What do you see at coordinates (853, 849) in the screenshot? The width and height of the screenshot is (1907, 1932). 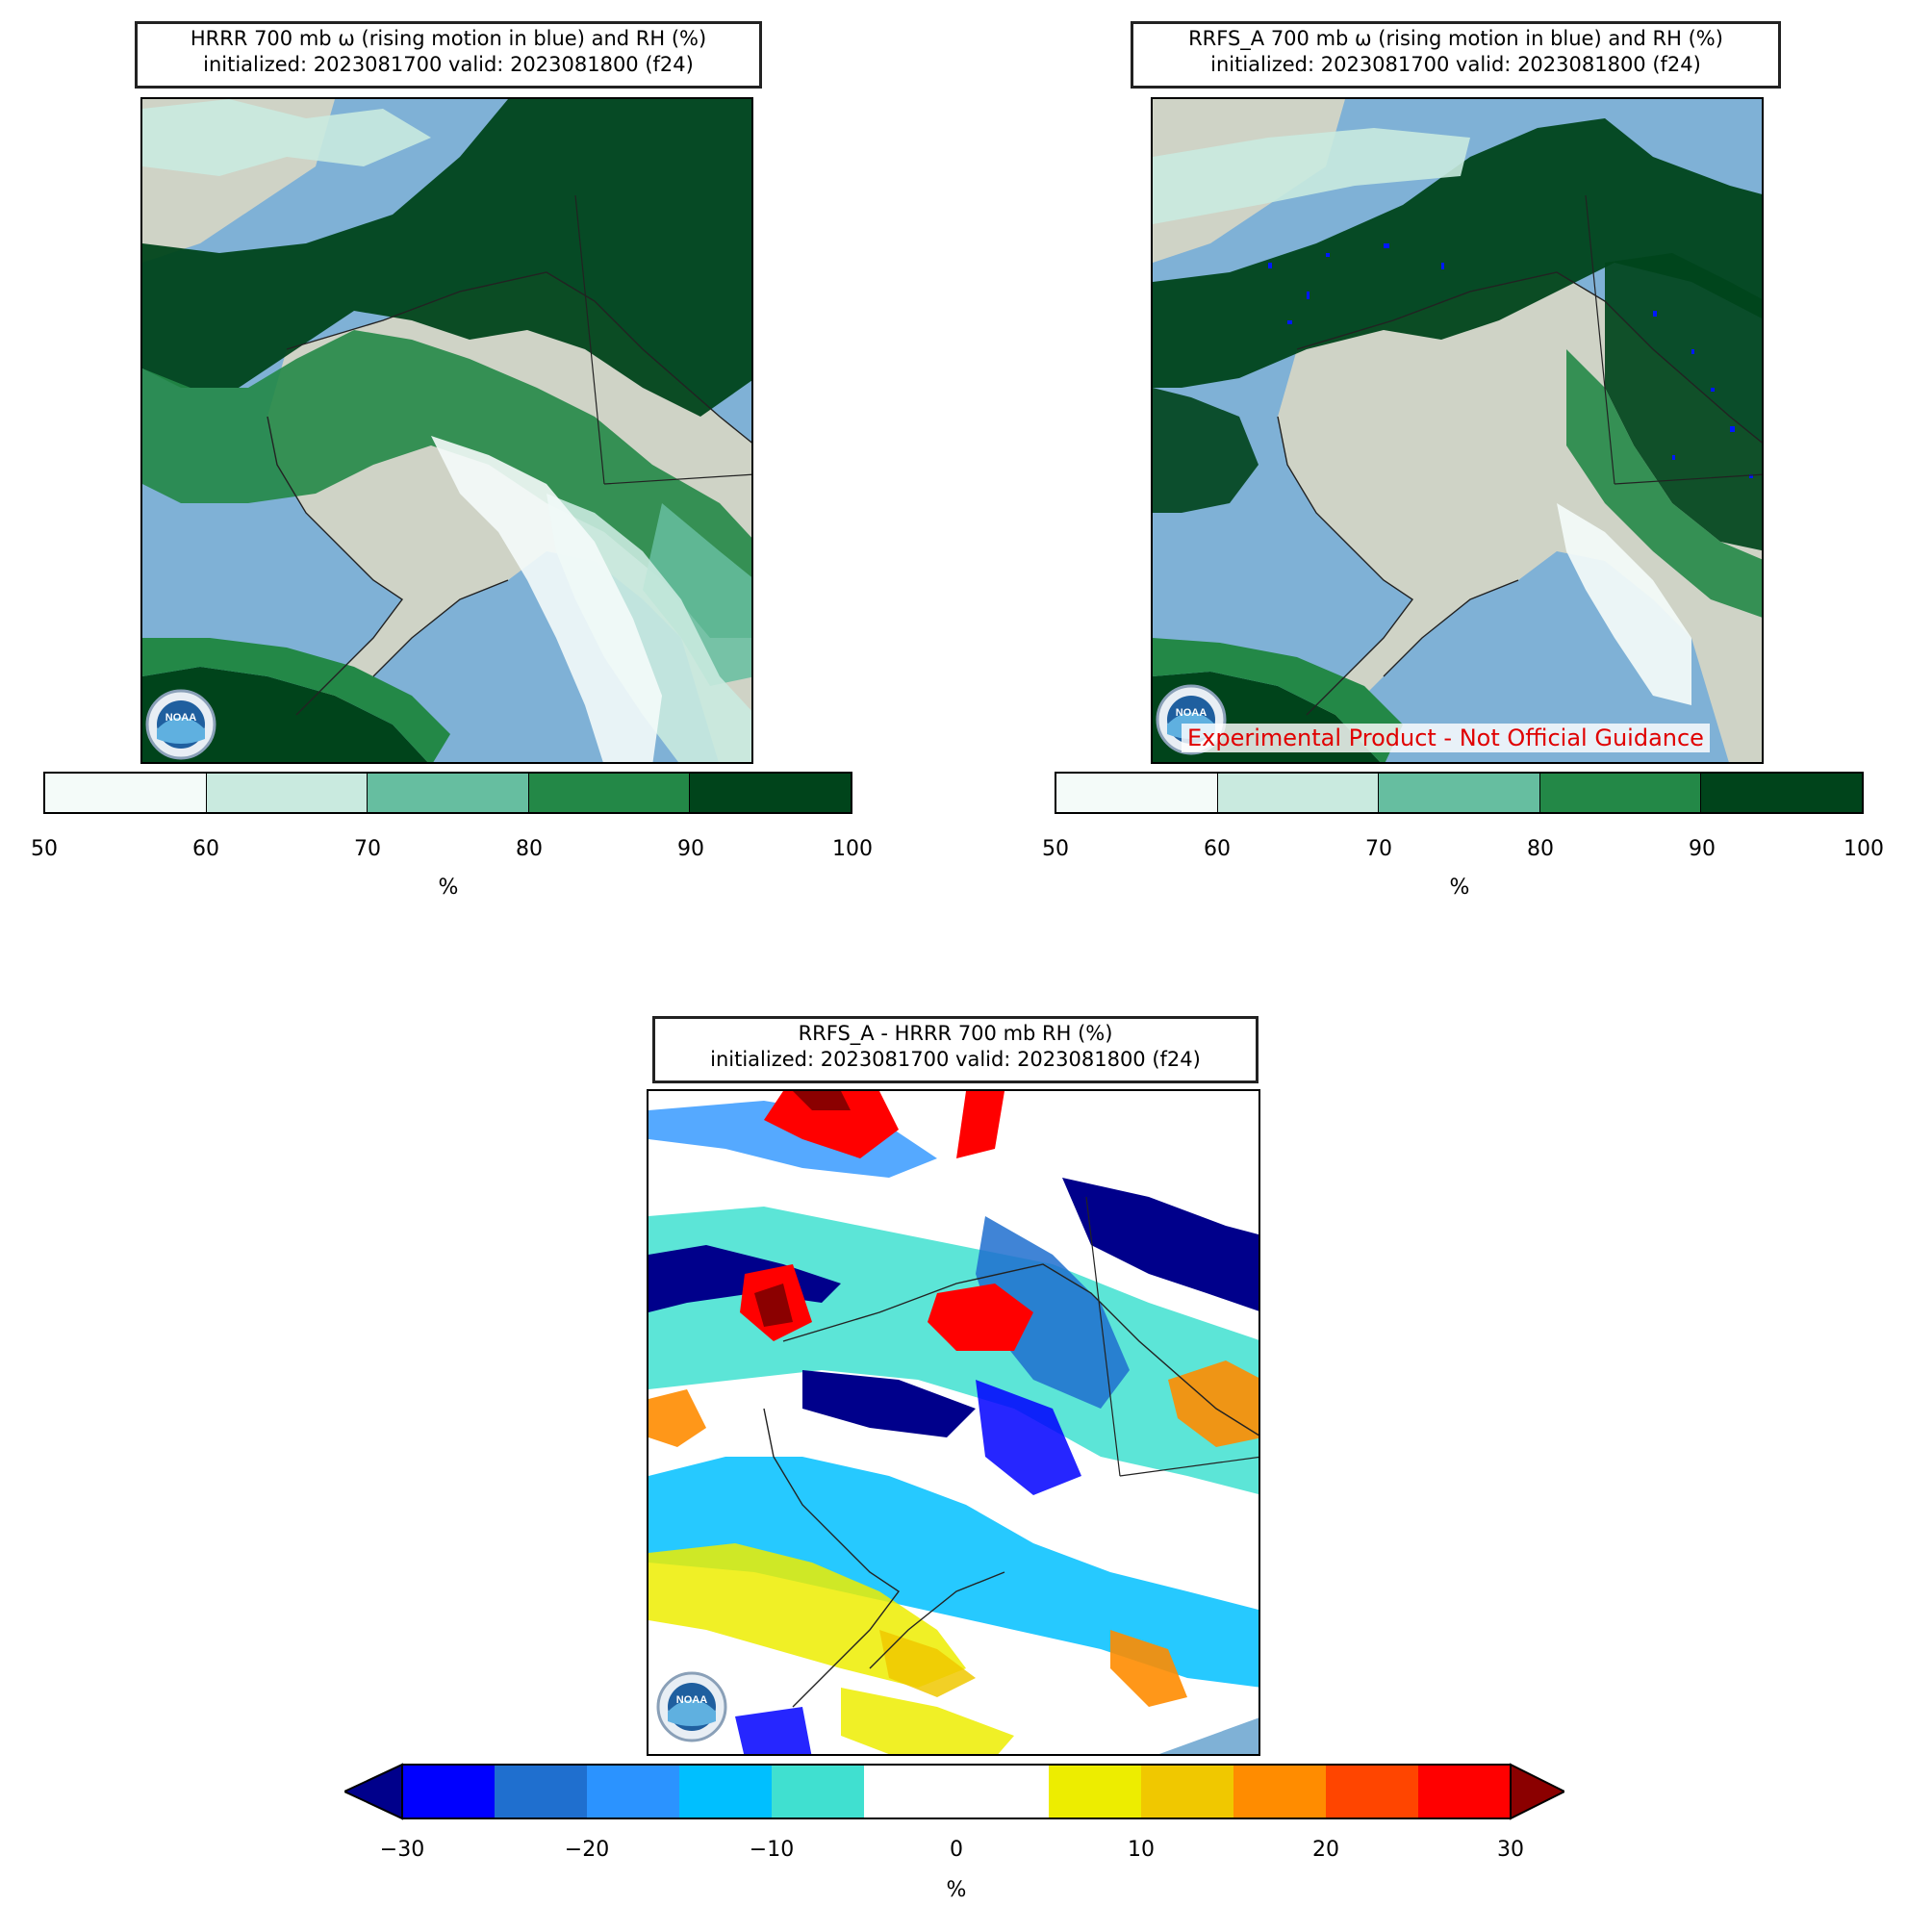 I see `hrrr-cbar-tick-100: 100` at bounding box center [853, 849].